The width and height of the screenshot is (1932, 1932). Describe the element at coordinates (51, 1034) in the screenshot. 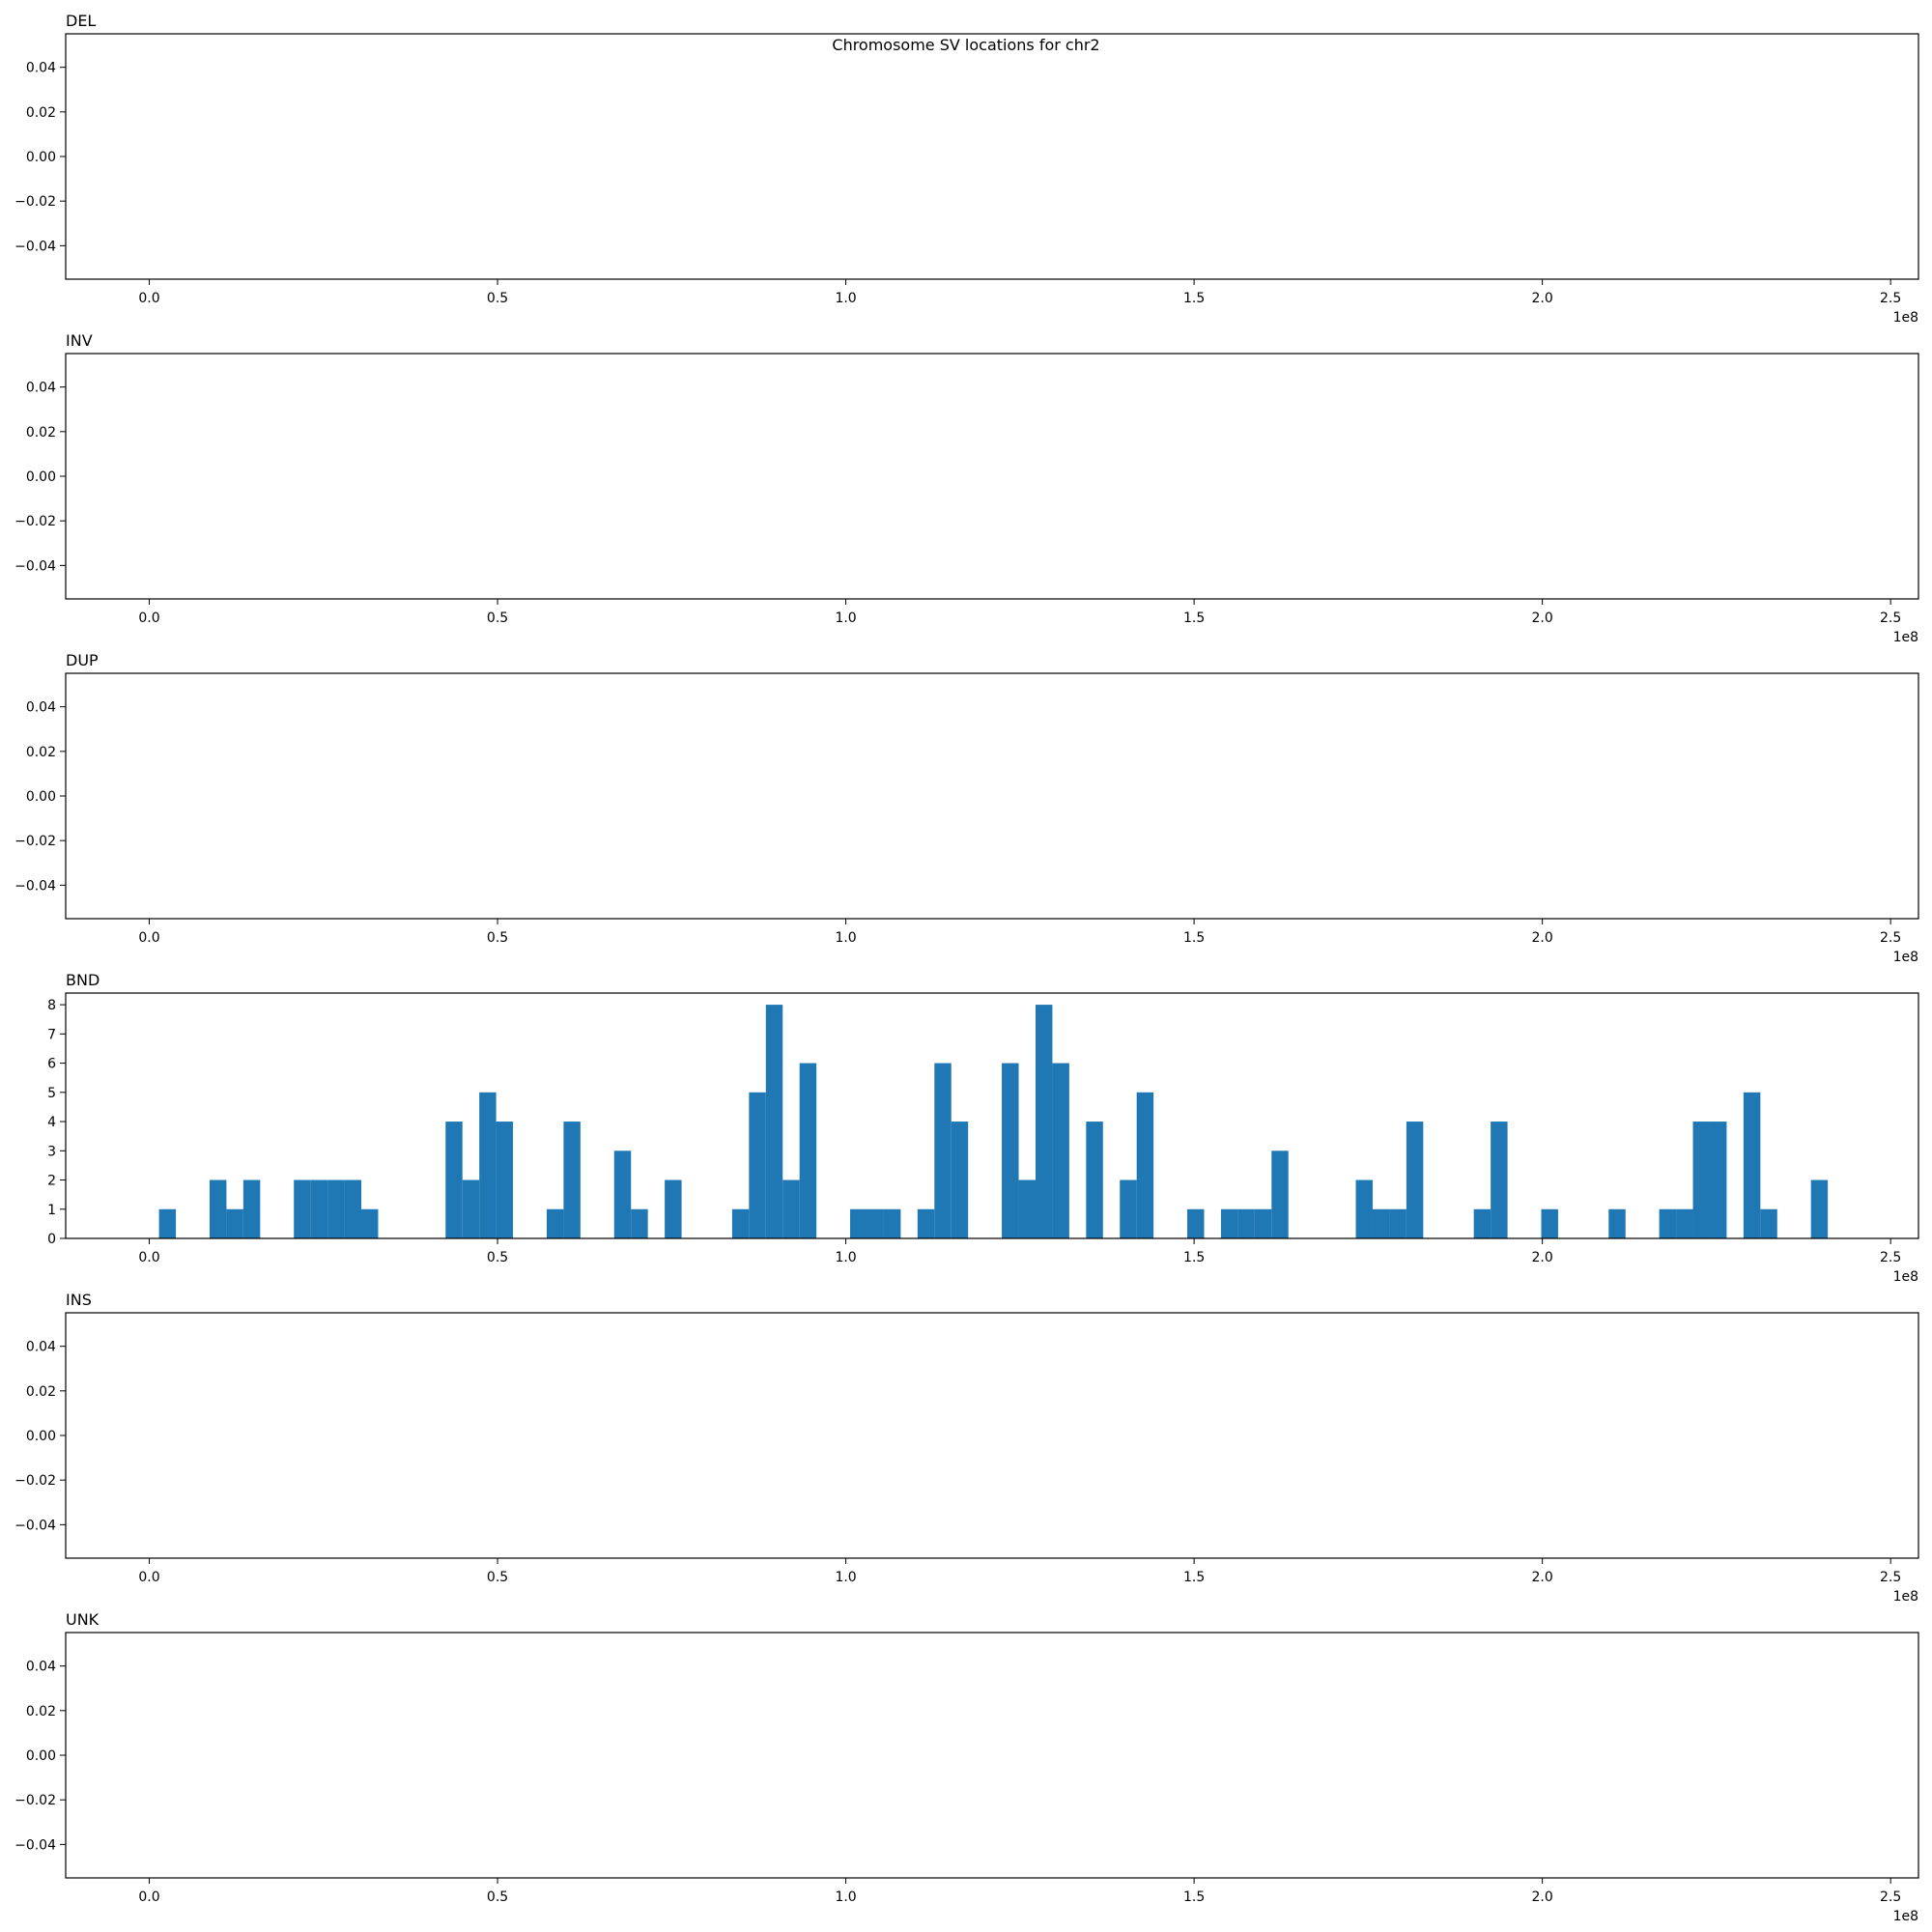

I see `y-tick-label: 7` at that location.